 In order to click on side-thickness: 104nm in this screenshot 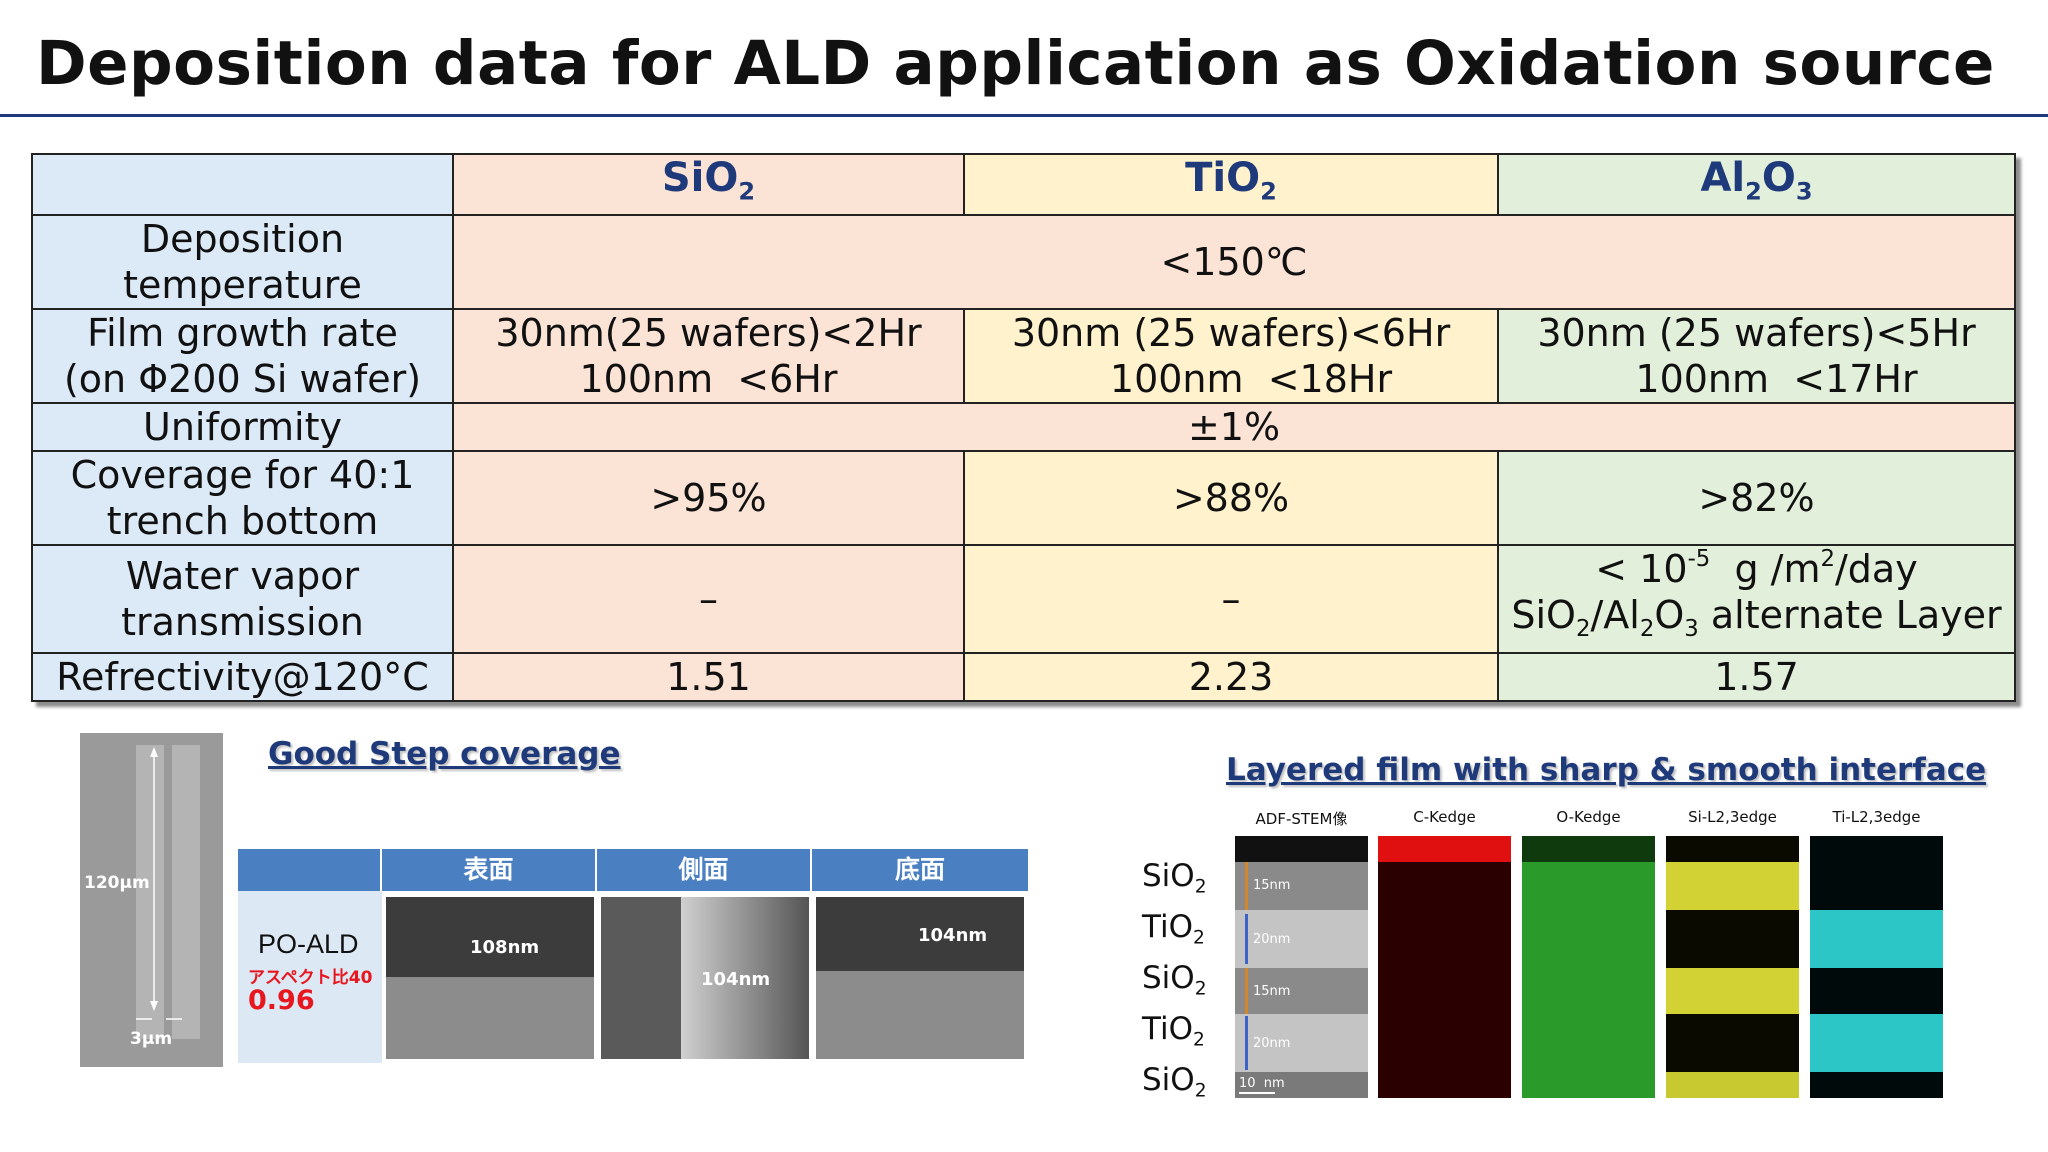, I will do `click(736, 979)`.